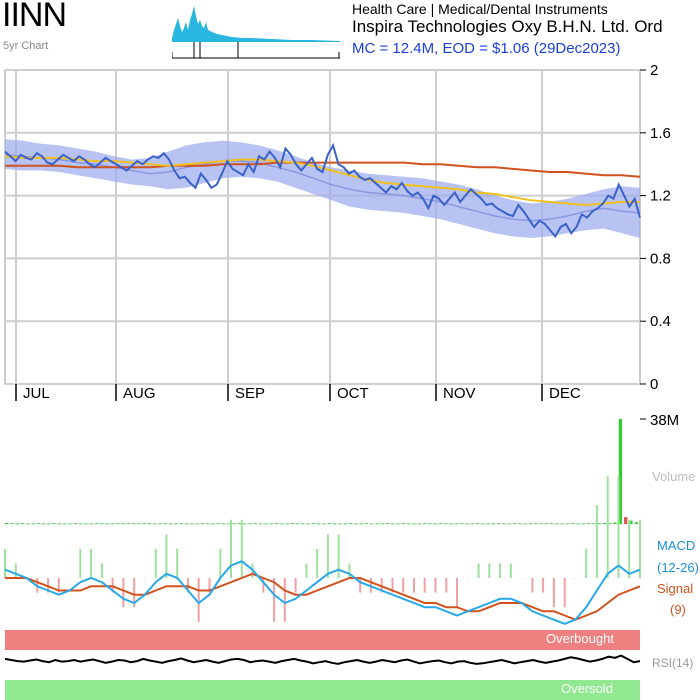  I want to click on macd-line, so click(322, 592).